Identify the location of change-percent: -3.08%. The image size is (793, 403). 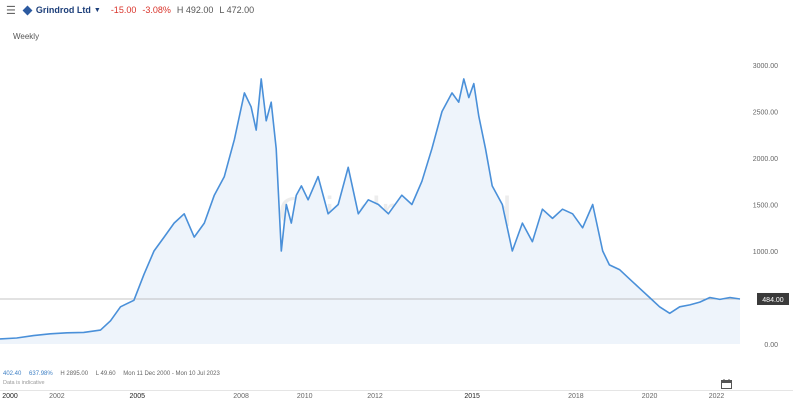
(156, 10).